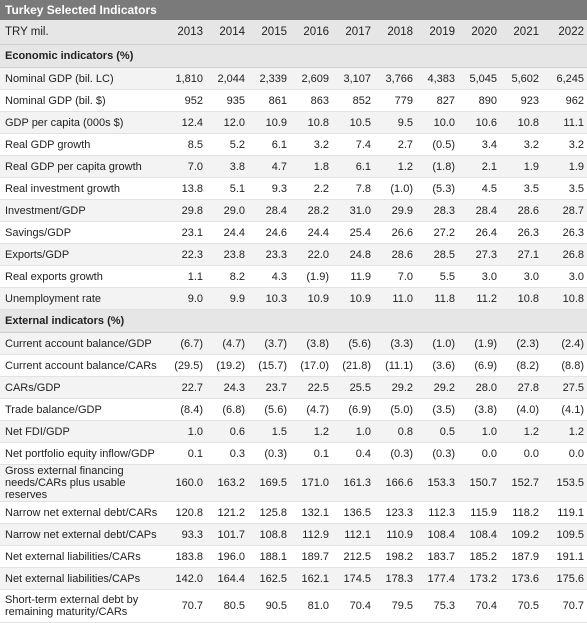  What do you see at coordinates (82, 387) in the screenshot?
I see `row-label: CARs/GDP` at bounding box center [82, 387].